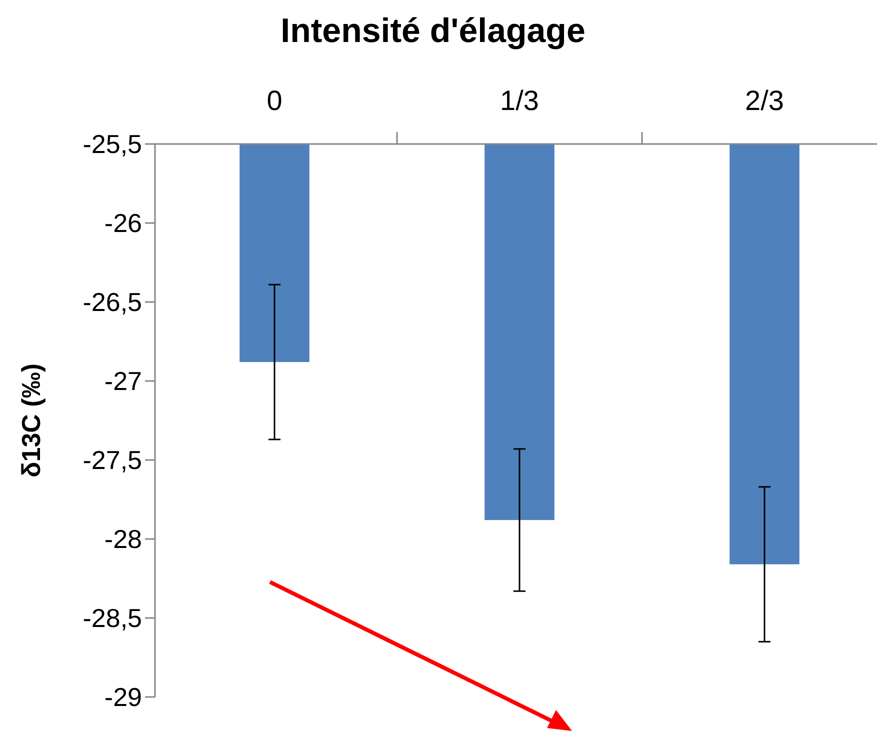 Image resolution: width=877 pixels, height=736 pixels. Describe the element at coordinates (31, 420) in the screenshot. I see `y-axis-title: δ13C (‰)` at that location.